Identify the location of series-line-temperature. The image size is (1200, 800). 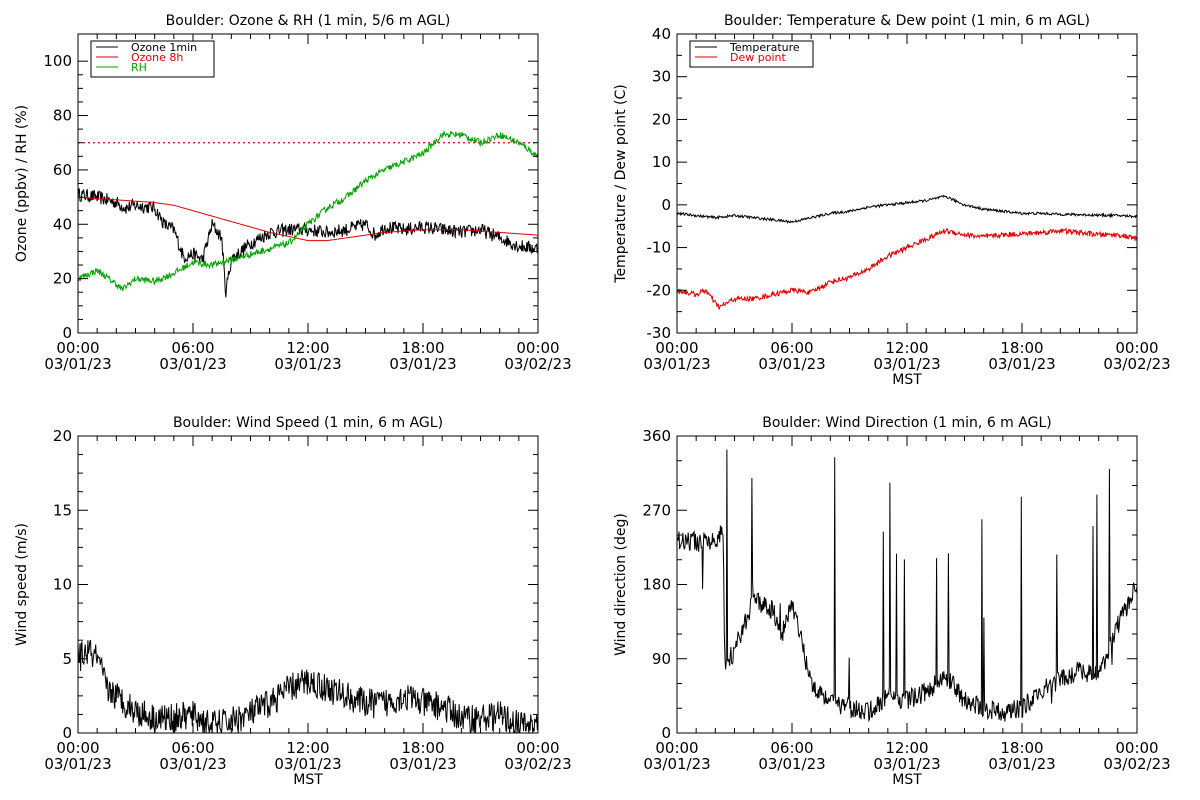
(907, 209).